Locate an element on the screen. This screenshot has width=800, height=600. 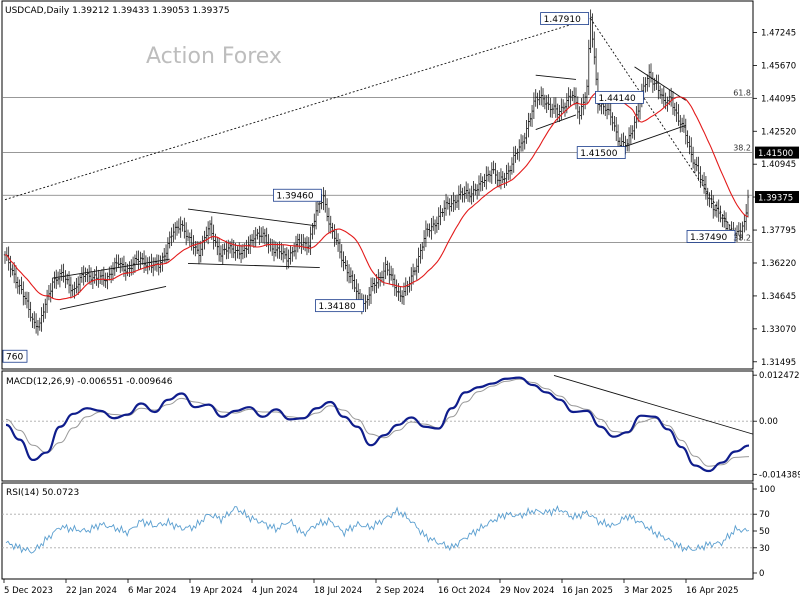
ohlc-bar is located at coordinates (748, 203).